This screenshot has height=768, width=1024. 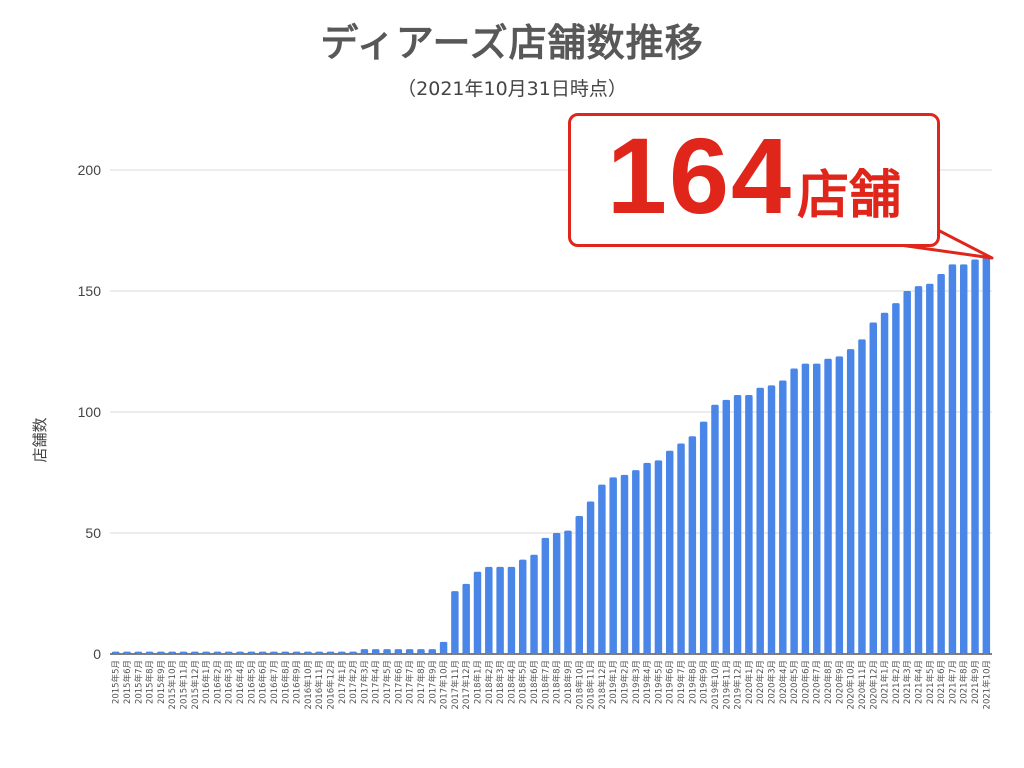 What do you see at coordinates (297, 682) in the screenshot?
I see `x-tick-label: 2016年9月` at bounding box center [297, 682].